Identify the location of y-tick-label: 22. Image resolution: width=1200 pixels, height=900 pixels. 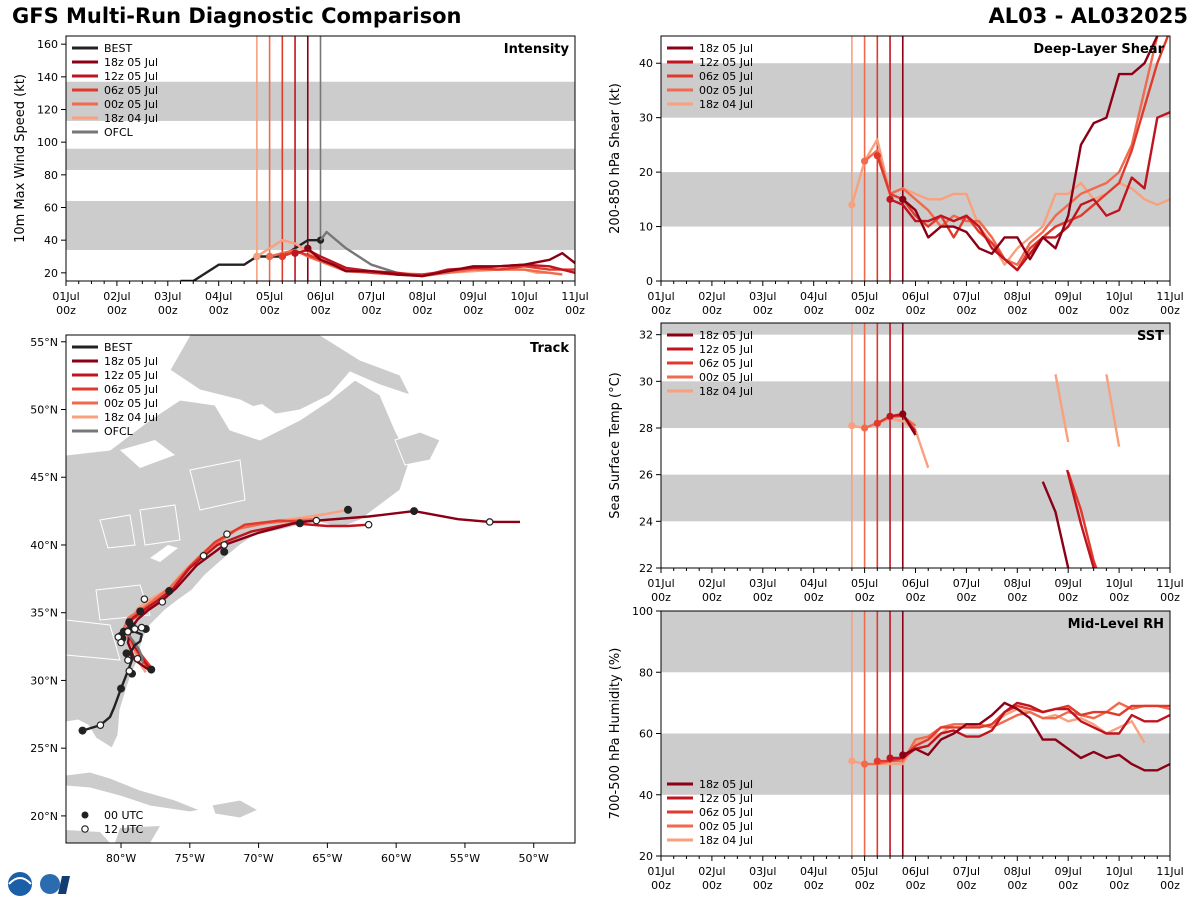
(646, 568).